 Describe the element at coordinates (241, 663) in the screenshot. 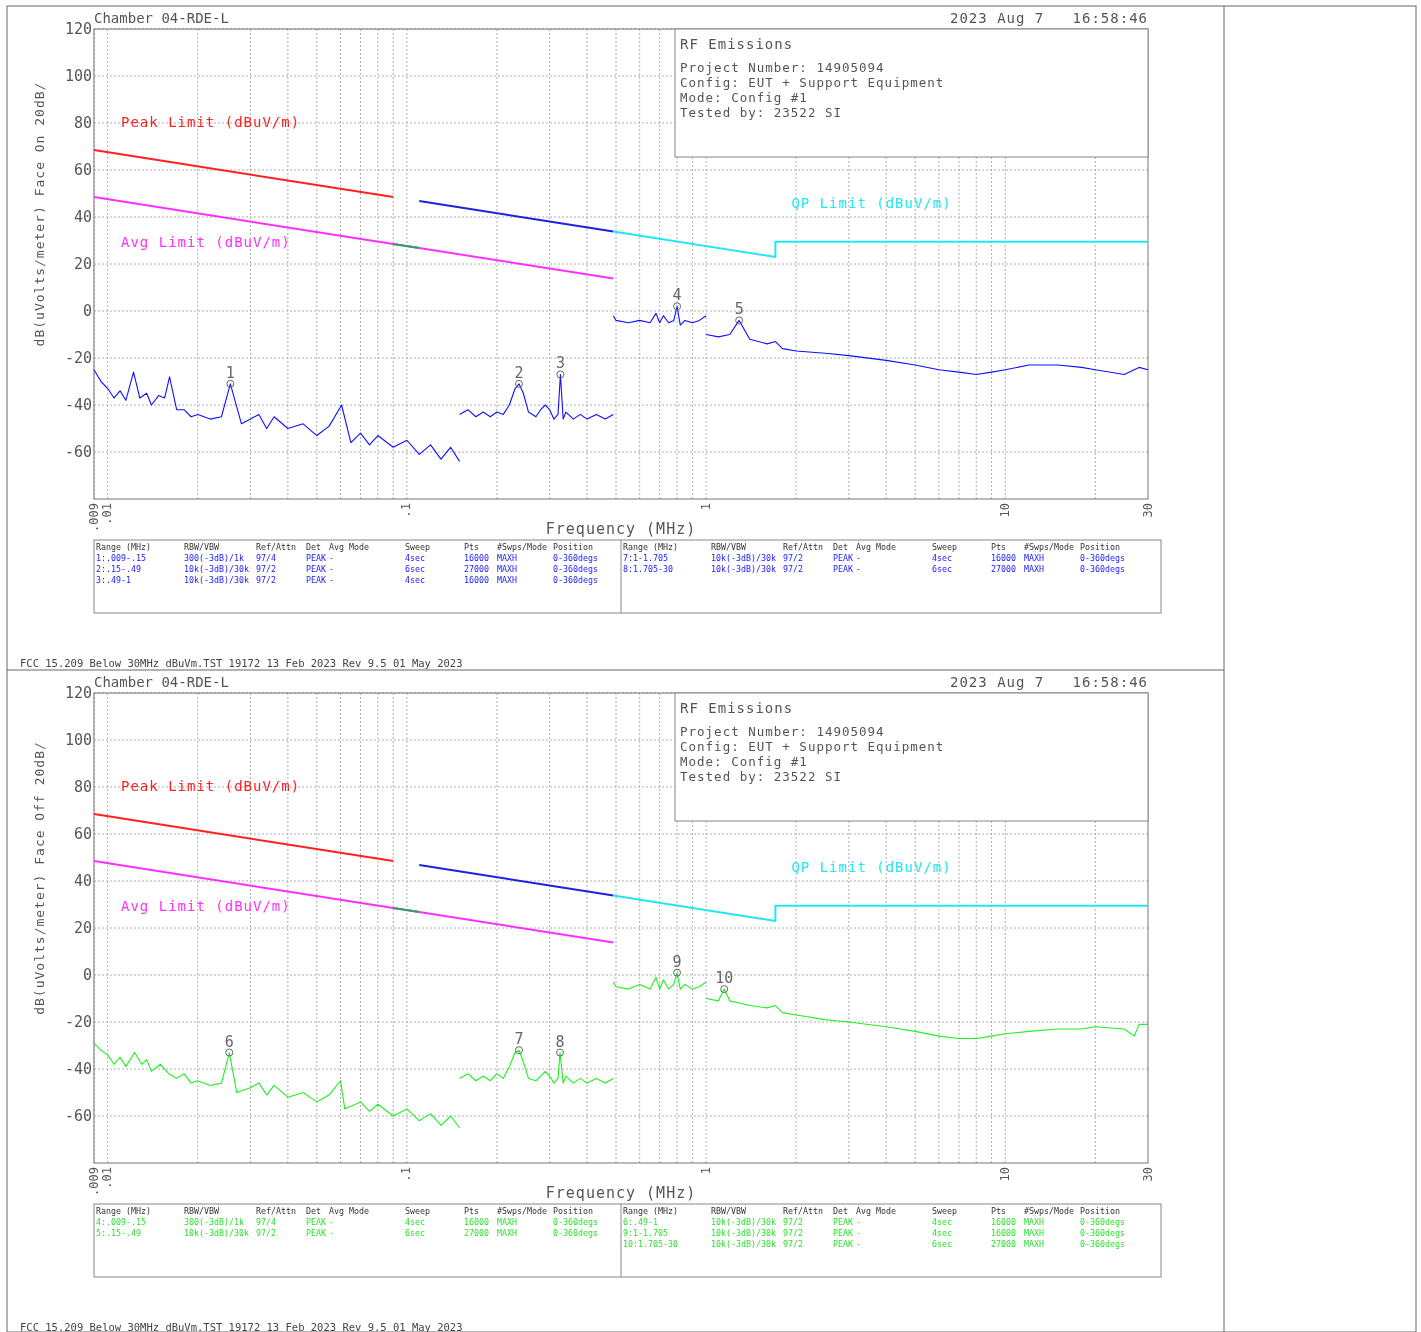

I see `text: FCC 15.209 Below 30MHz dBuVm.TST 19172 13 Feb 2023 Rev 9.5 01 May 2023` at that location.